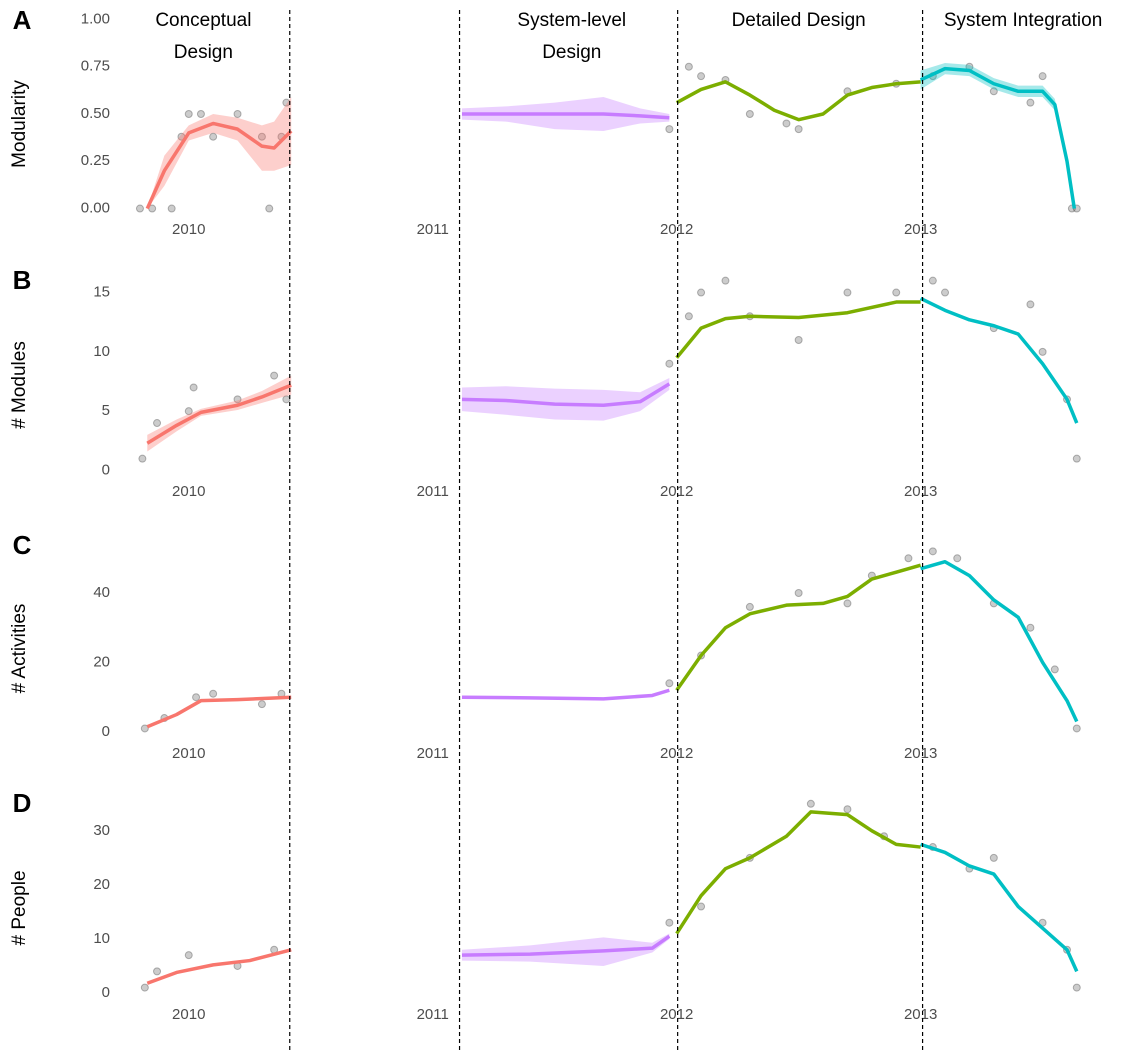 The height and width of the screenshot is (1051, 1130). I want to click on y-tick-label: 1.00, so click(95, 18).